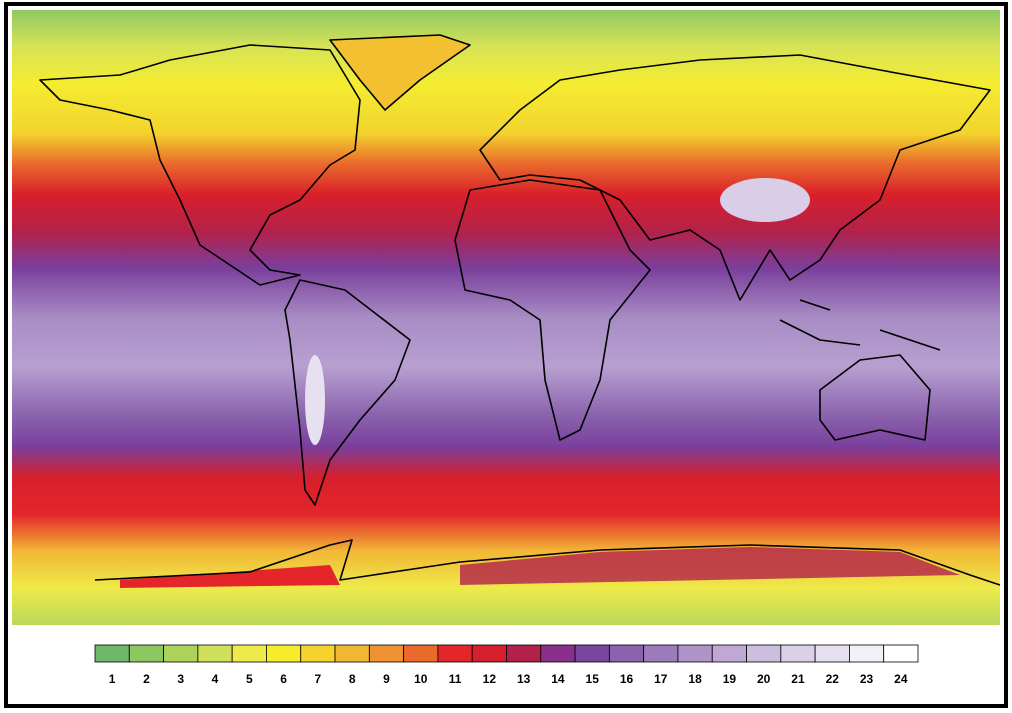  Describe the element at coordinates (352, 679) in the screenshot. I see `legend-label: 8` at that location.